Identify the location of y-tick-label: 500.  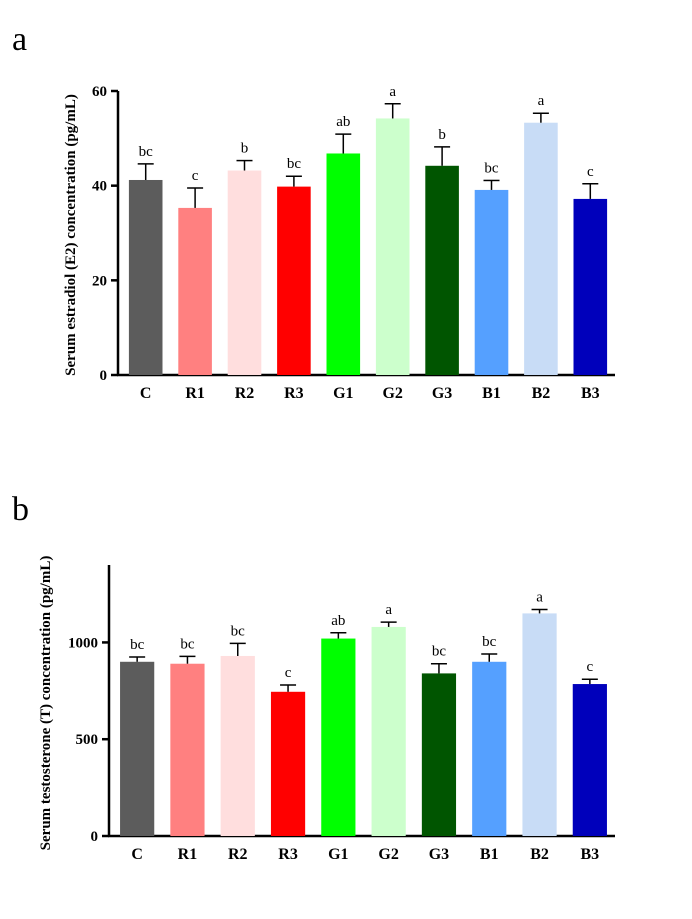
(87, 740).